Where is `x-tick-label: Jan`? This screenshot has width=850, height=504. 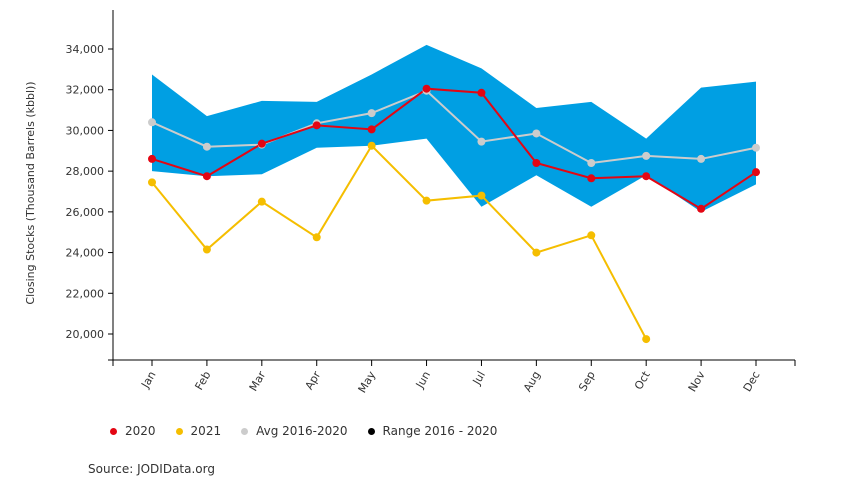
x-tick-label: Jan is located at coordinates (148, 380).